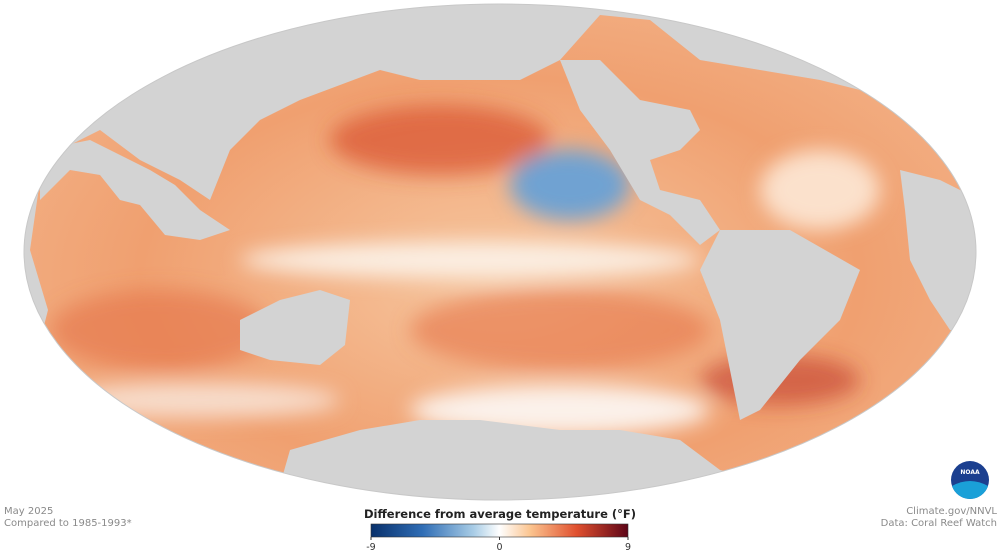 The width and height of the screenshot is (1000, 555). I want to click on tick-label: 0, so click(499, 547).